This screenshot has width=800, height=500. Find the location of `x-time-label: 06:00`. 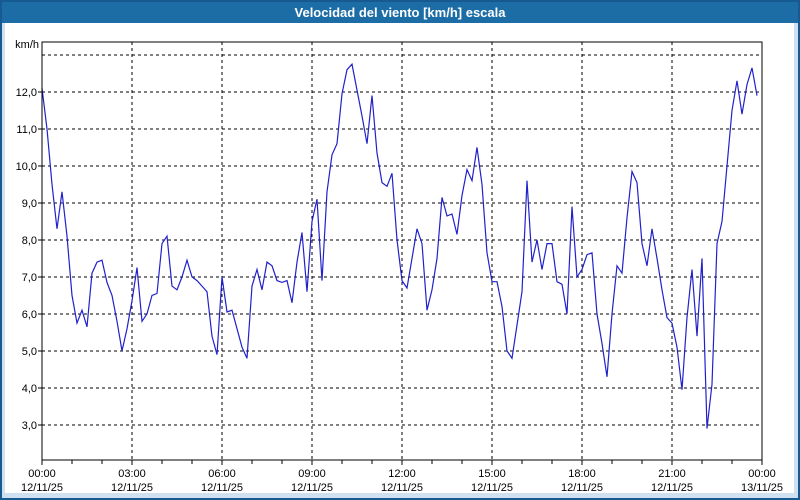

x-time-label: 06:00 is located at coordinates (222, 474).